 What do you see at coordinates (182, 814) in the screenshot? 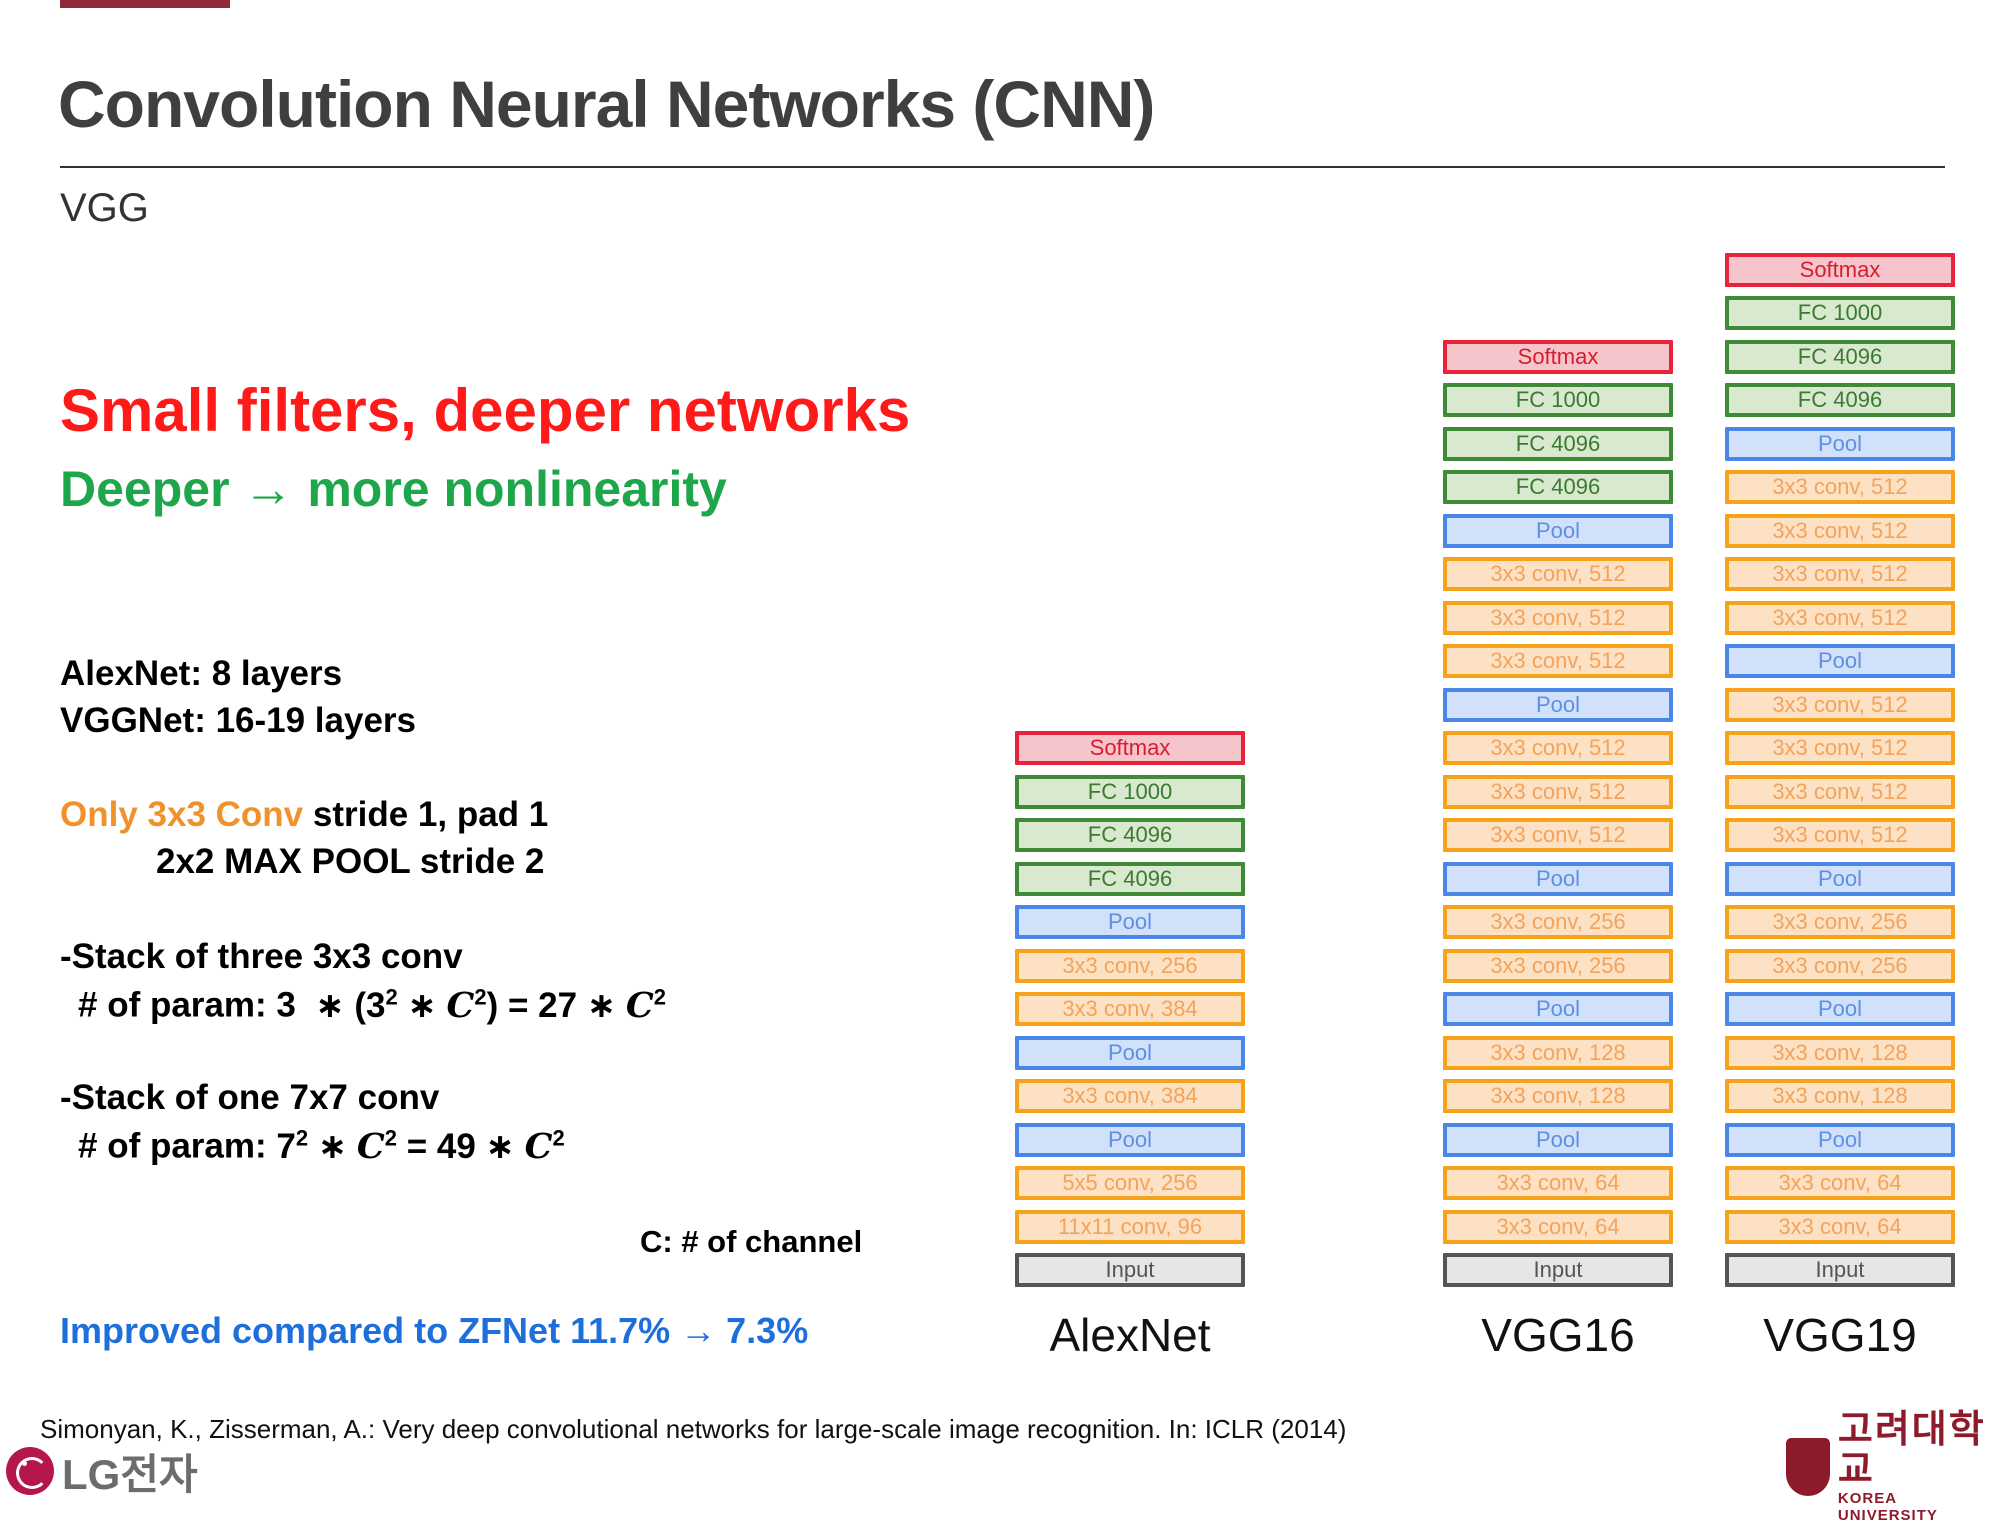
I see `conv-only-highlight: Only 3x3 Conv` at bounding box center [182, 814].